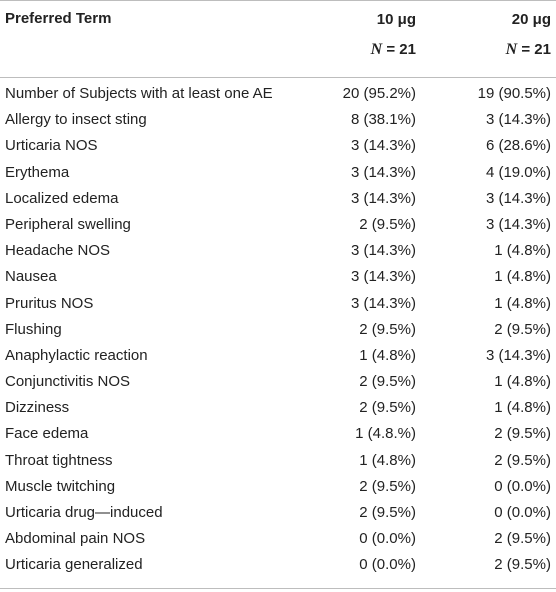  What do you see at coordinates (376, 49) in the screenshot?
I see `header-col-10ug-n-label: N` at bounding box center [376, 49].